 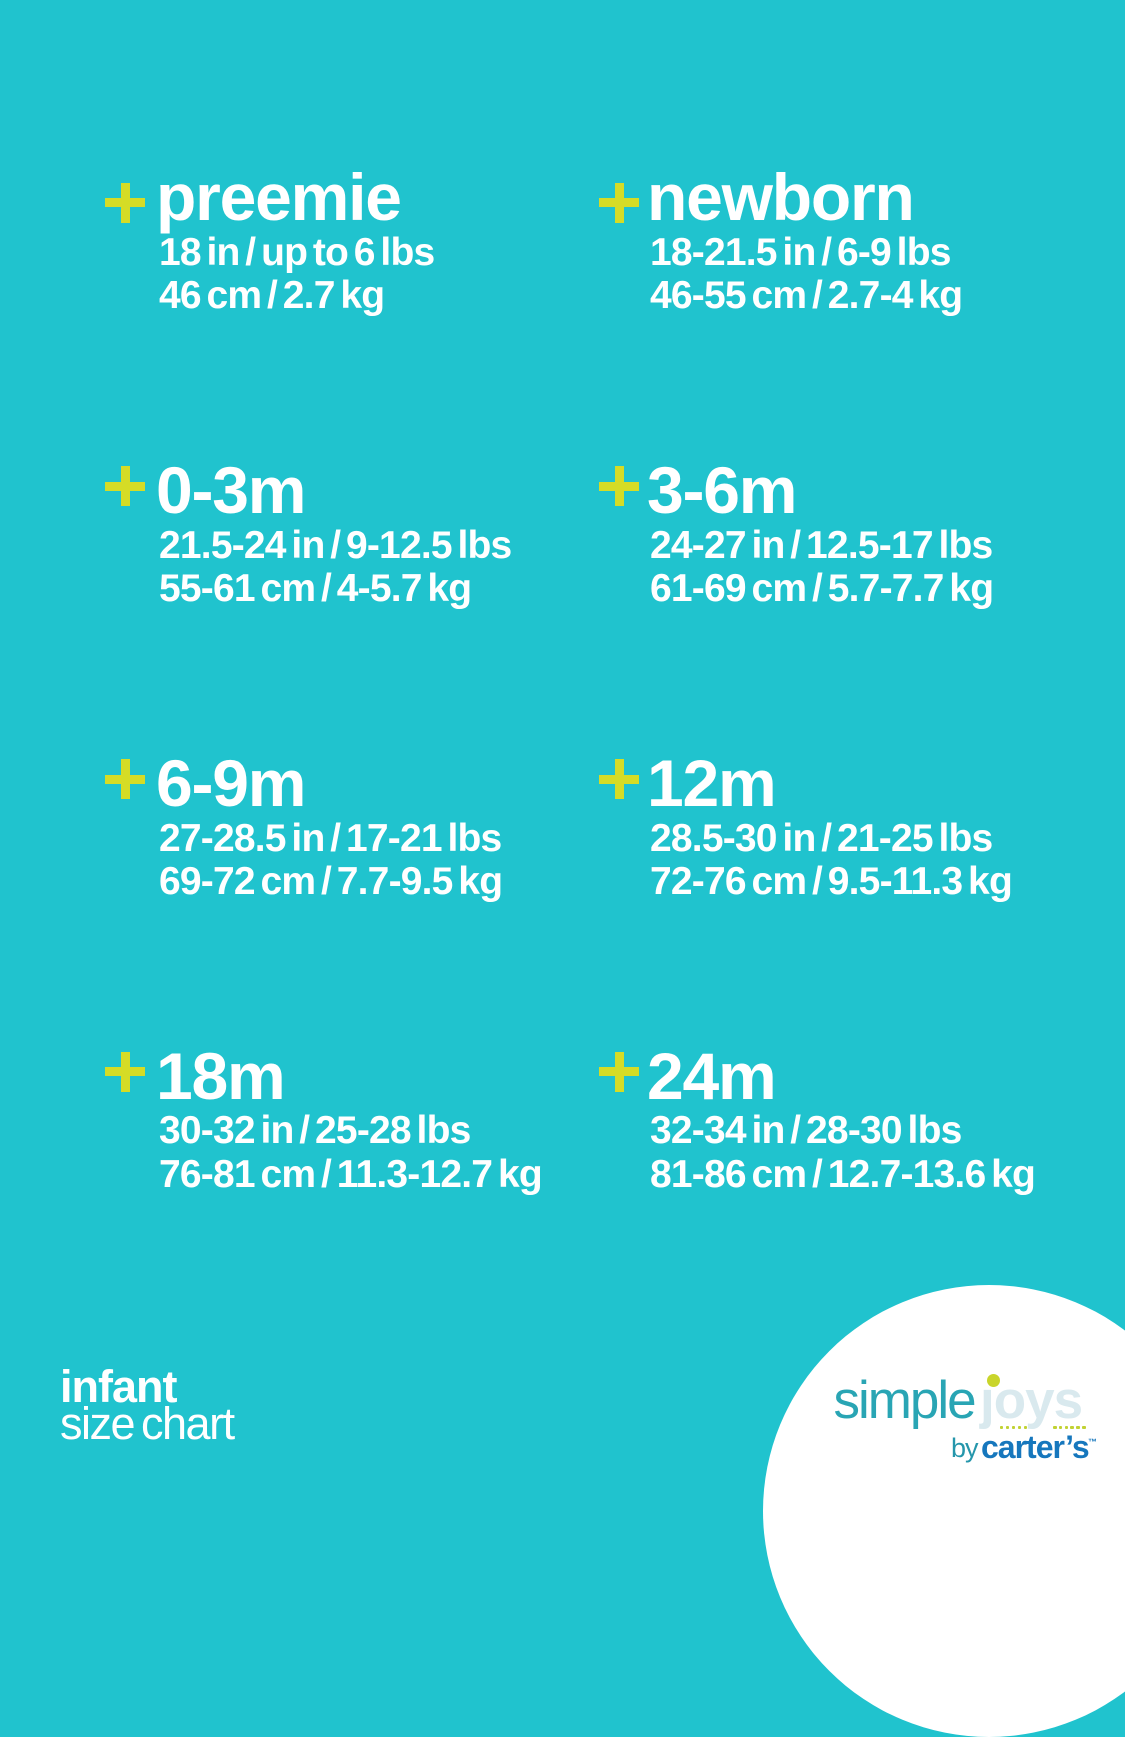 What do you see at coordinates (279, 197) in the screenshot?
I see `size-name: preemie` at bounding box center [279, 197].